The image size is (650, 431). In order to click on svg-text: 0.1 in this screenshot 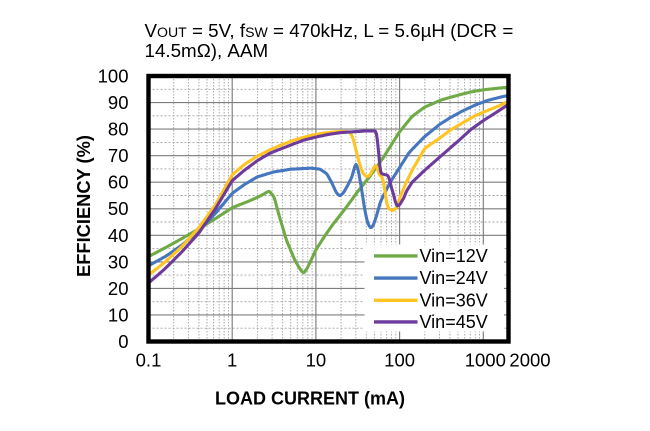, I will do `click(149, 360)`.